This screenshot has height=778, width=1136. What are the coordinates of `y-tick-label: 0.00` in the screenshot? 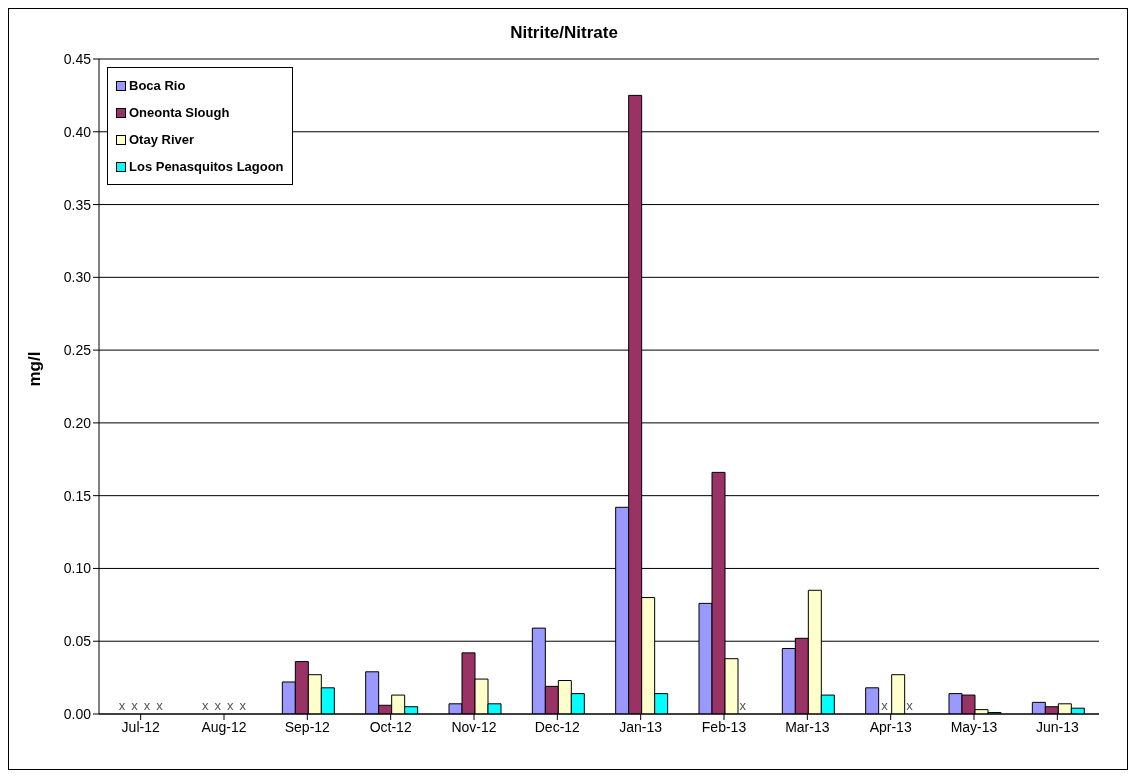 It's located at (77, 713).